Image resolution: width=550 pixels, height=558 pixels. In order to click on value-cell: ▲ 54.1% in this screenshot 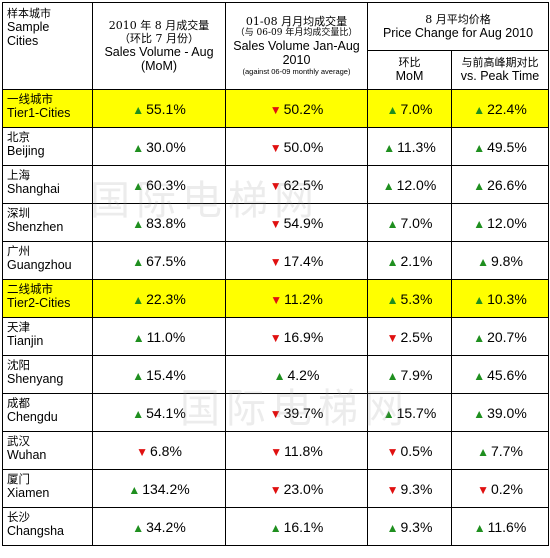, I will do `click(159, 412)`.